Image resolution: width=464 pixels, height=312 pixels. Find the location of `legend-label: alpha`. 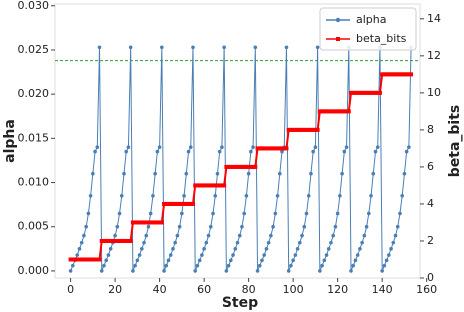

legend-label: alpha is located at coordinates (371, 19).